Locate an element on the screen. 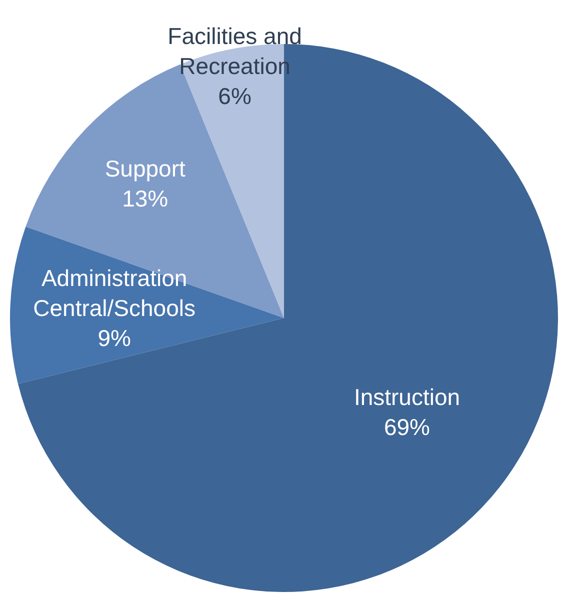 Image resolution: width=561 pixels, height=600 pixels. data-label: 9% is located at coordinates (114, 337).